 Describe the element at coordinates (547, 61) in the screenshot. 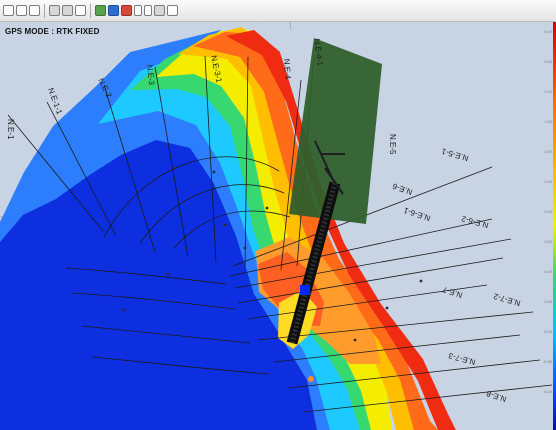

I see `scale-tick: -0.50` at that location.